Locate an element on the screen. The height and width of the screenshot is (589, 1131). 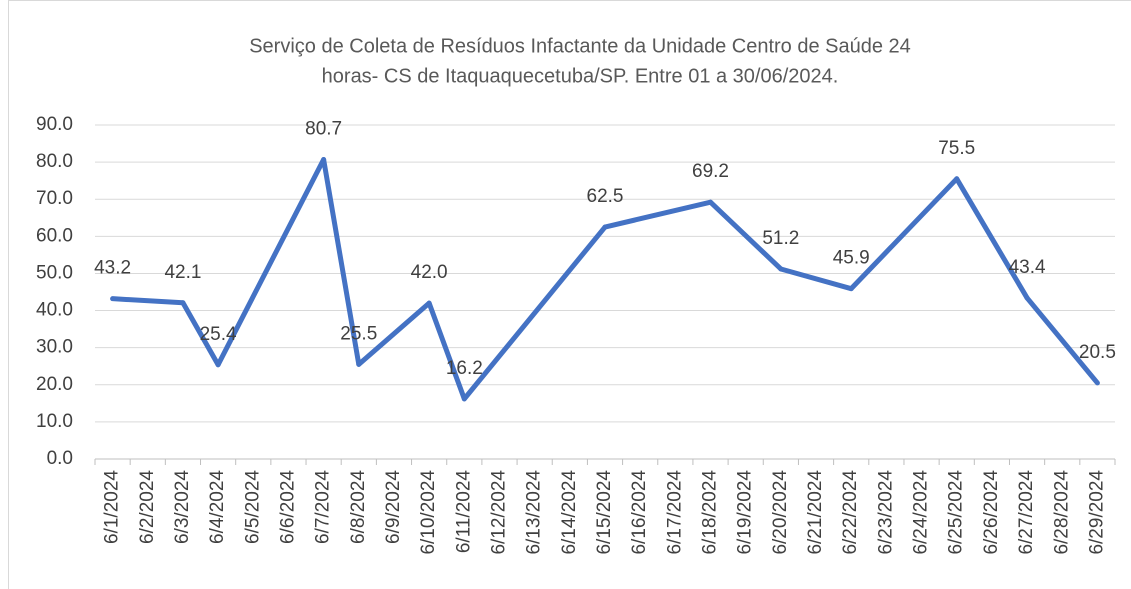
x-tick-label: 6/14/2024 is located at coordinates (569, 512).